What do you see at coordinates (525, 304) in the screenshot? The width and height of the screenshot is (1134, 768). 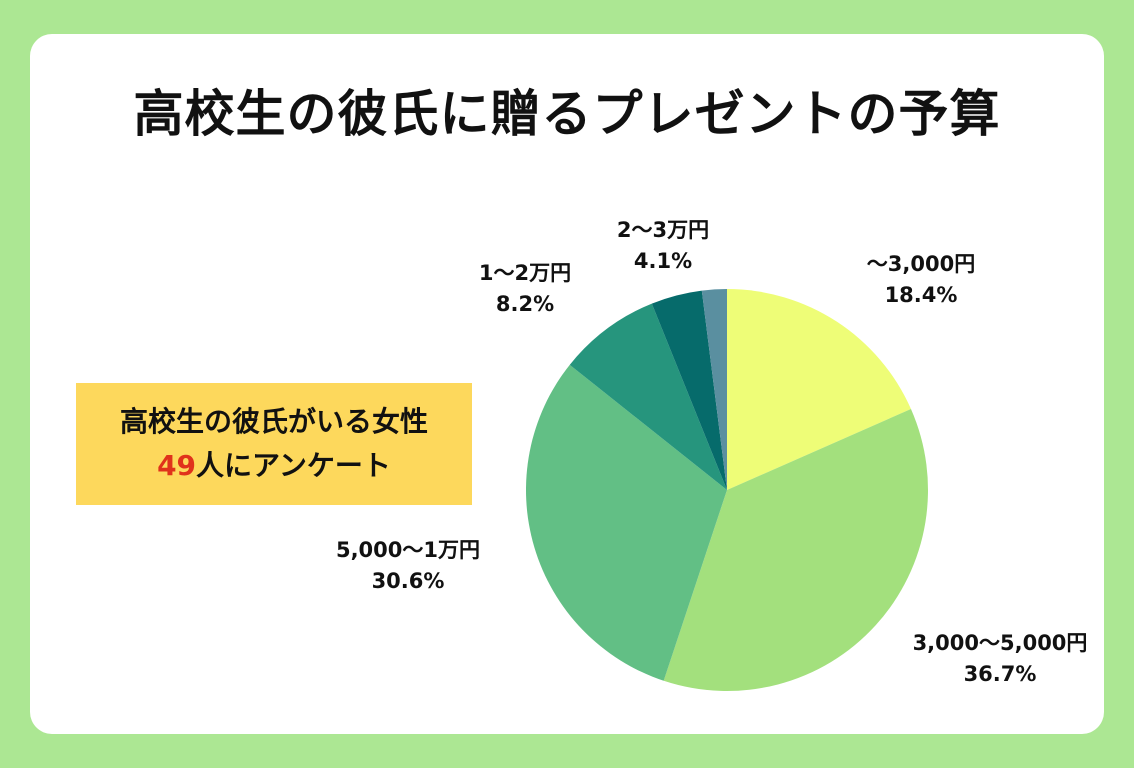 I see `slice-label-3-value: 8.2%` at bounding box center [525, 304].